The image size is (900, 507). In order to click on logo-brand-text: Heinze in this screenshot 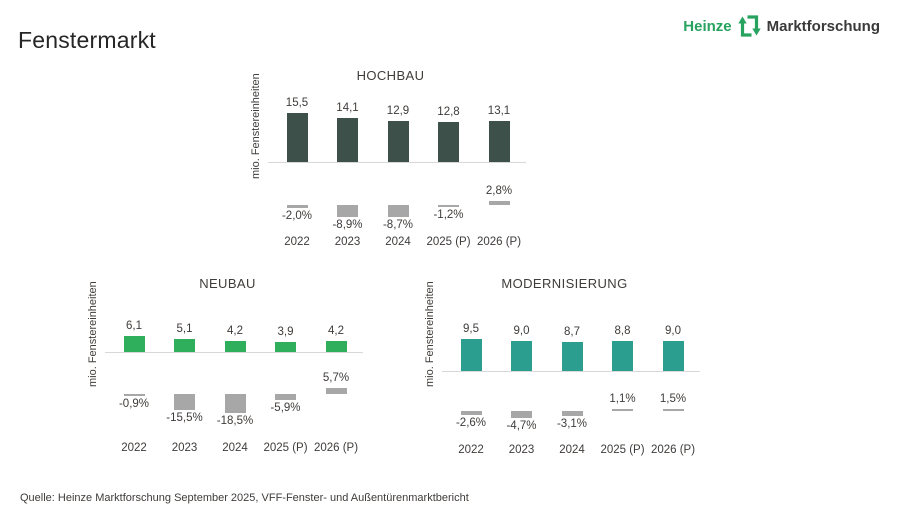, I will do `click(707, 26)`.